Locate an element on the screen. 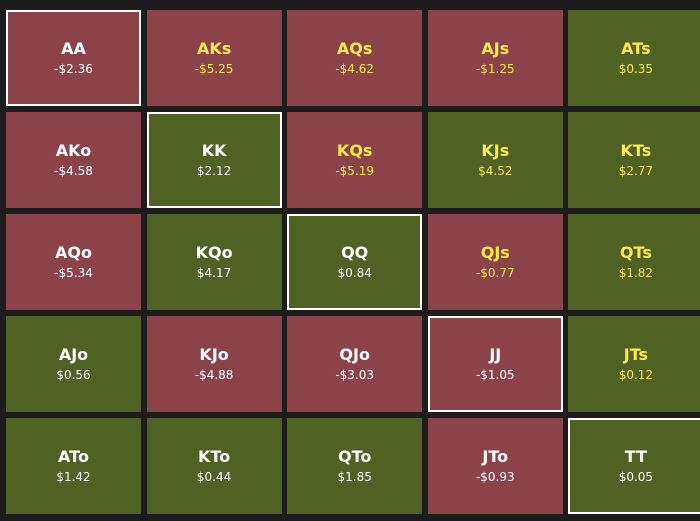 The height and width of the screenshot is (521, 700). hand-value: $1.85 is located at coordinates (354, 477).